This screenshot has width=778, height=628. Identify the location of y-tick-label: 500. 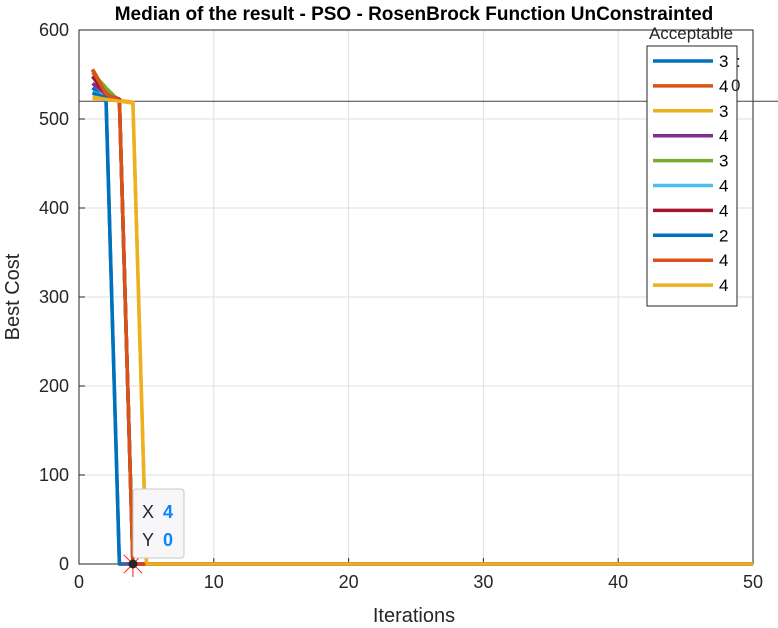
(54, 119).